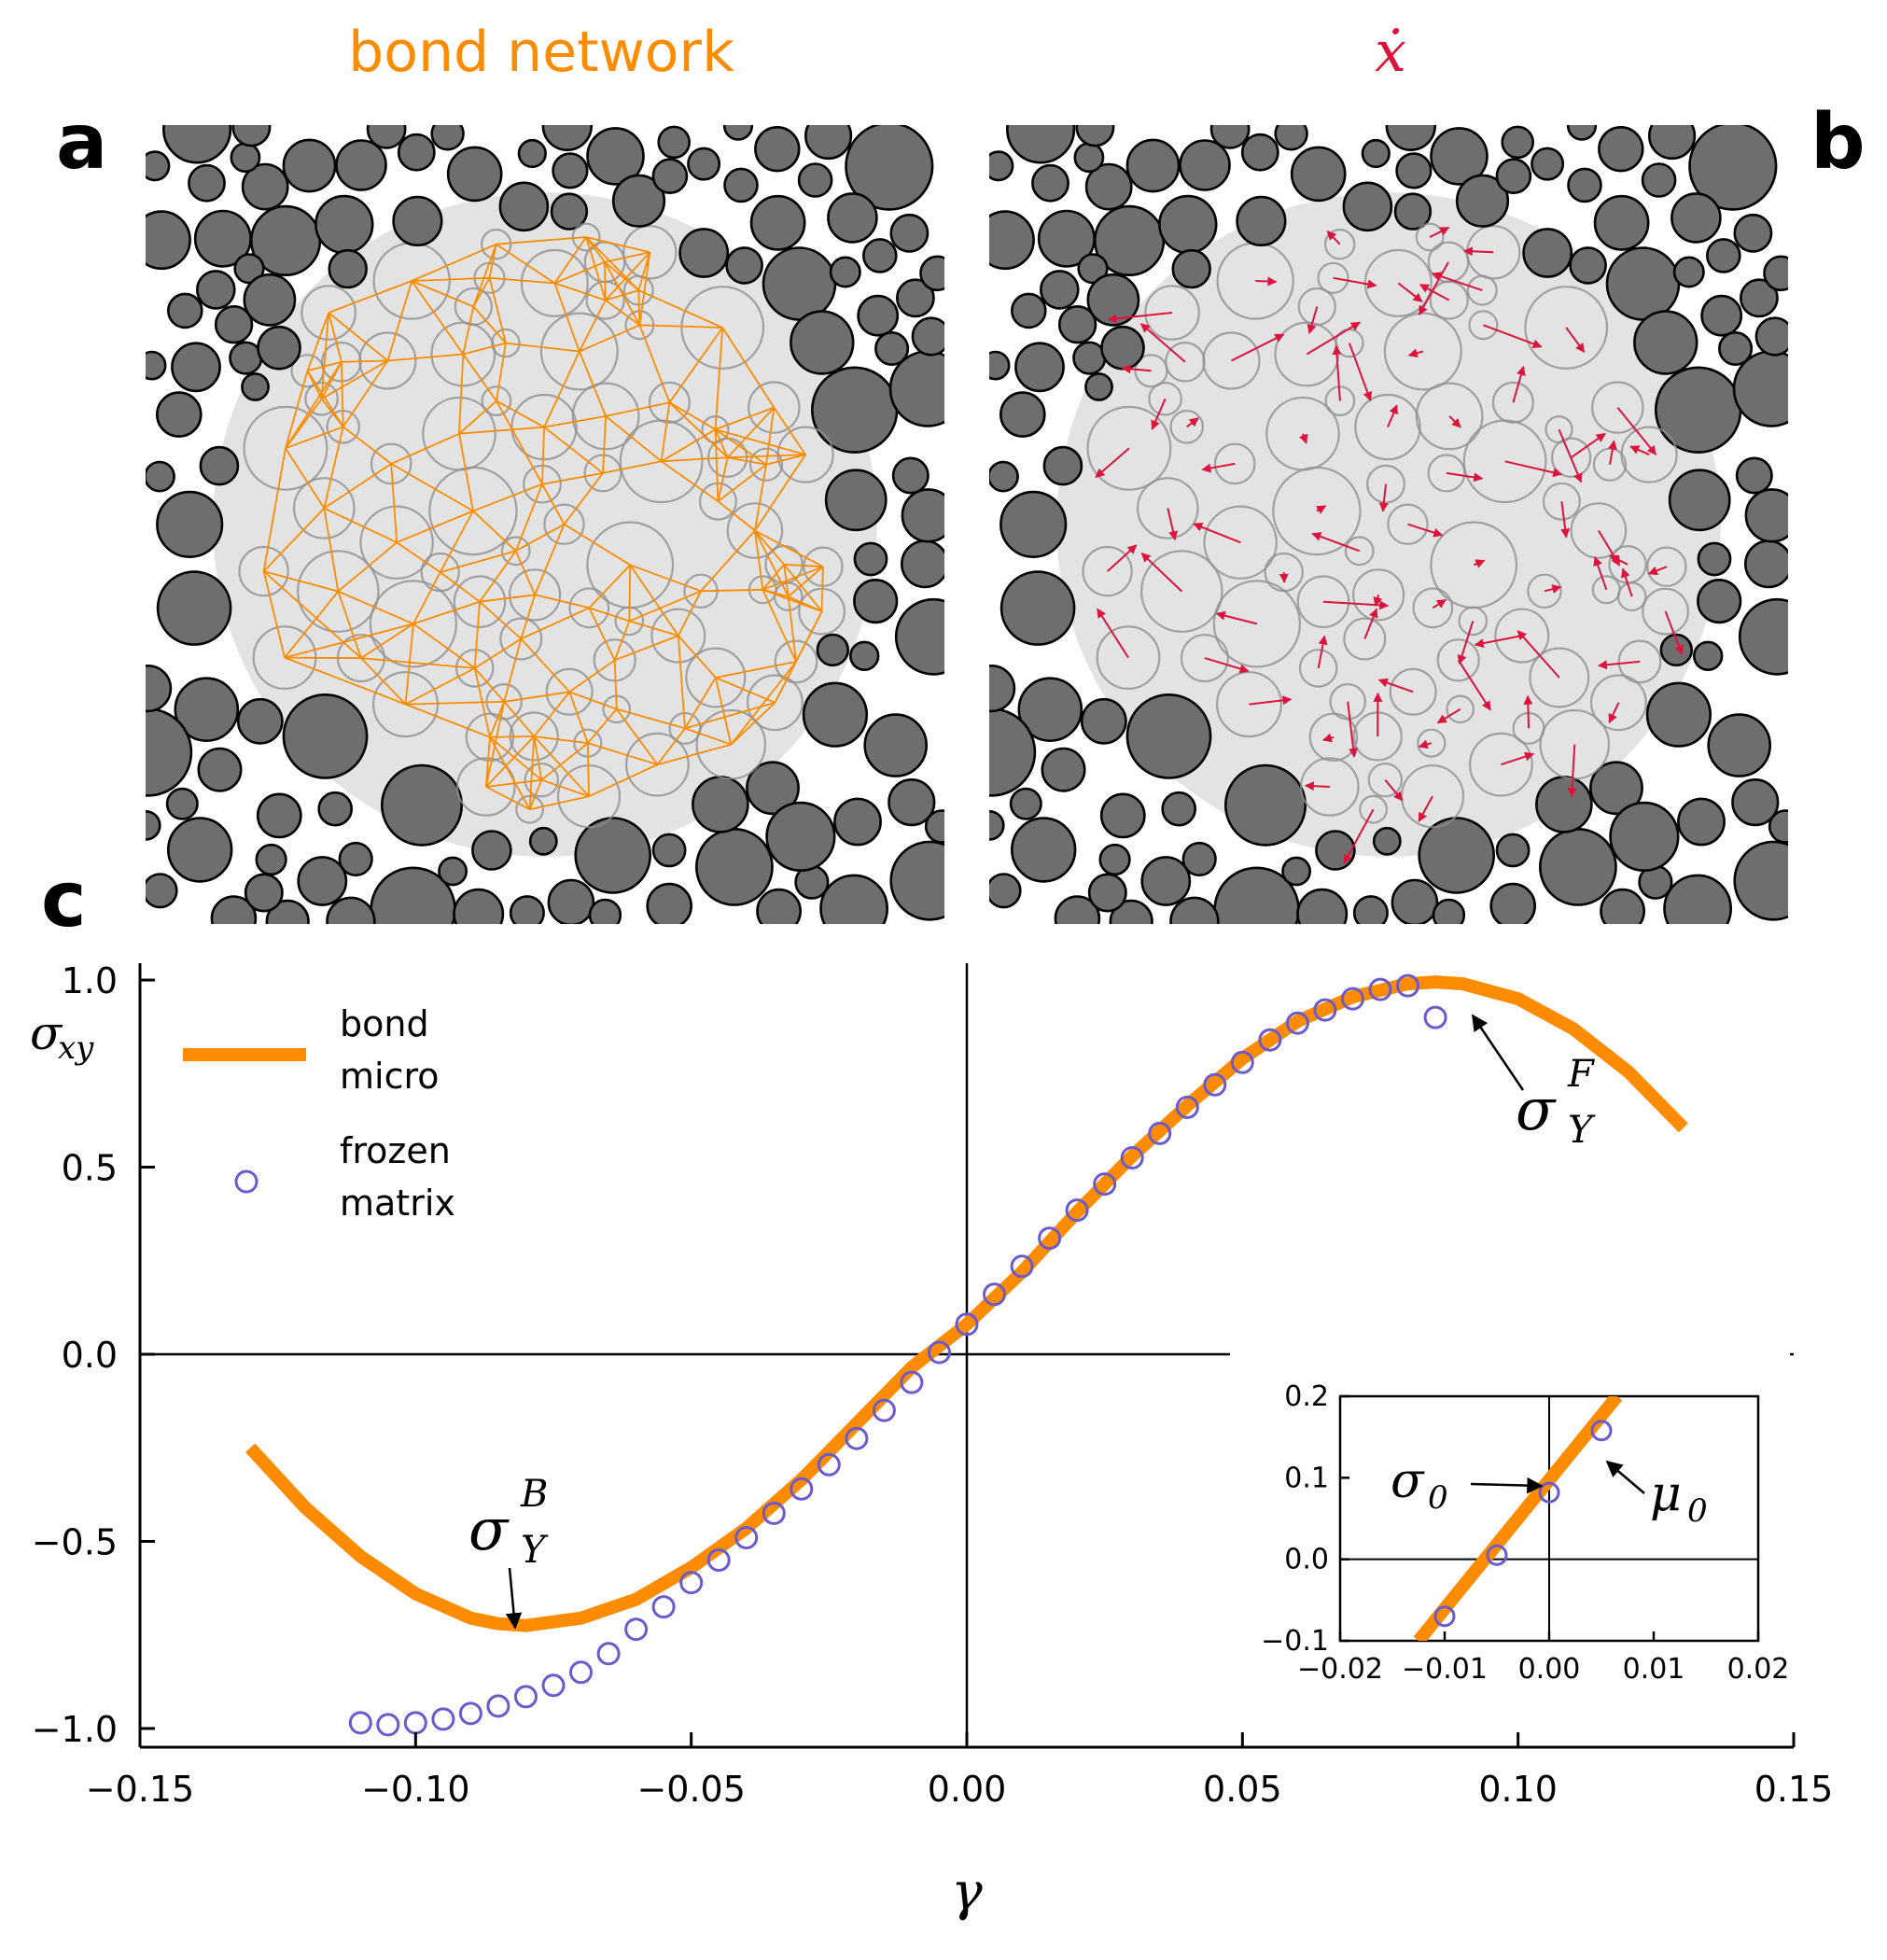 The image size is (1887, 1960). What do you see at coordinates (140, 1789) in the screenshot?
I see `x-tick-label: −0.15` at bounding box center [140, 1789].